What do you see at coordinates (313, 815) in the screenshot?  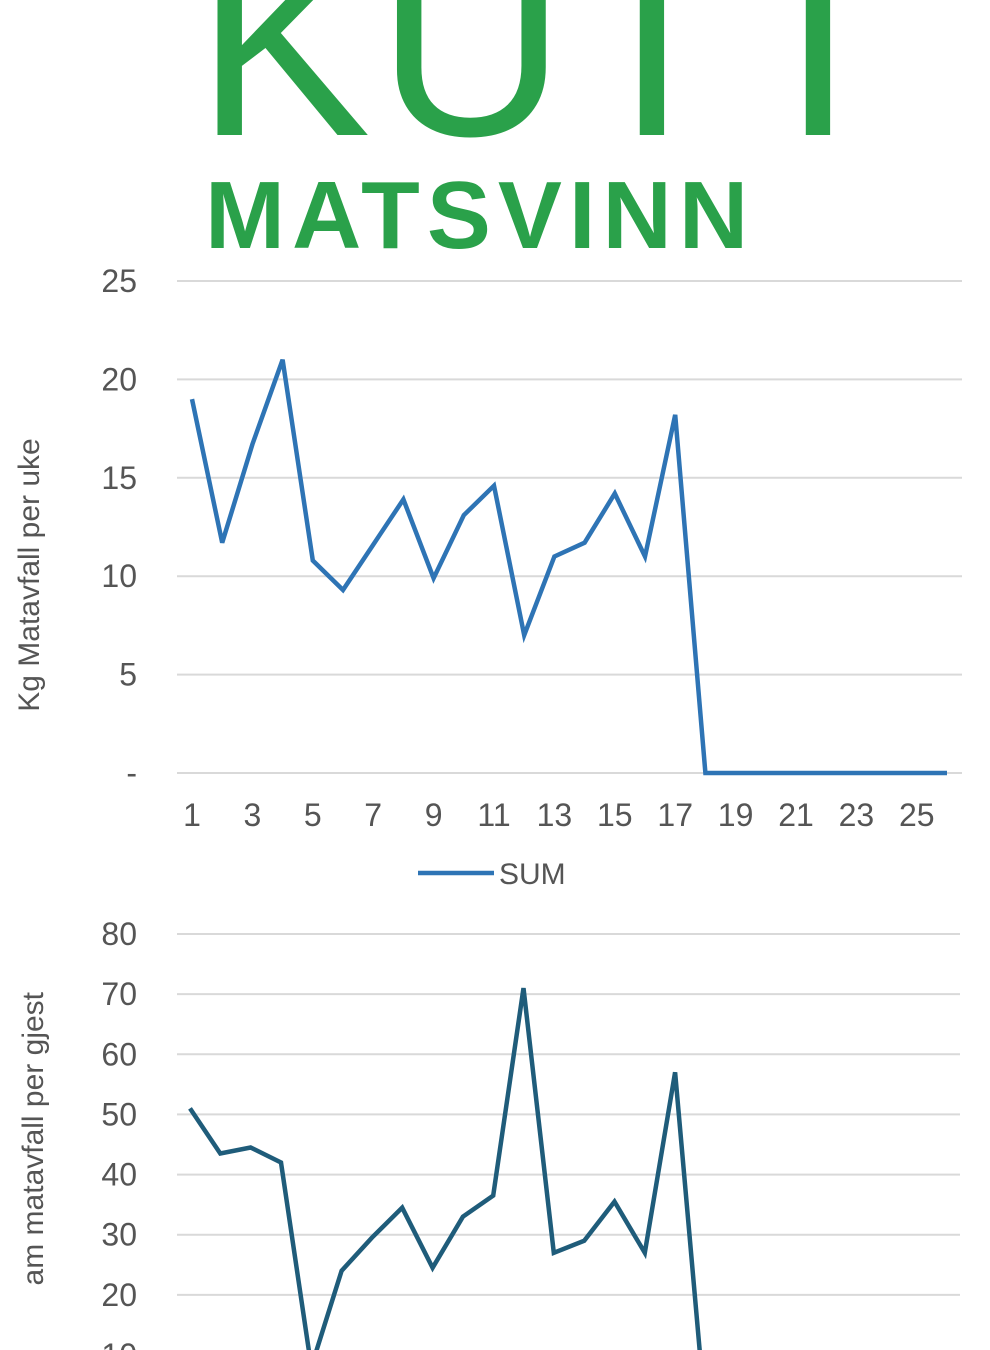 I see `chart1-x-tick-label: 5` at bounding box center [313, 815].